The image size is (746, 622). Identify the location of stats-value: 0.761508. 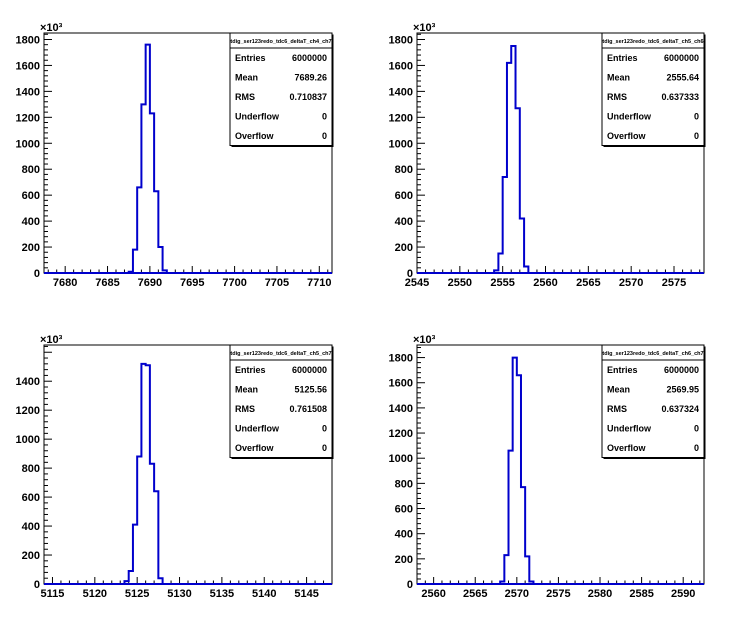
(308, 409).